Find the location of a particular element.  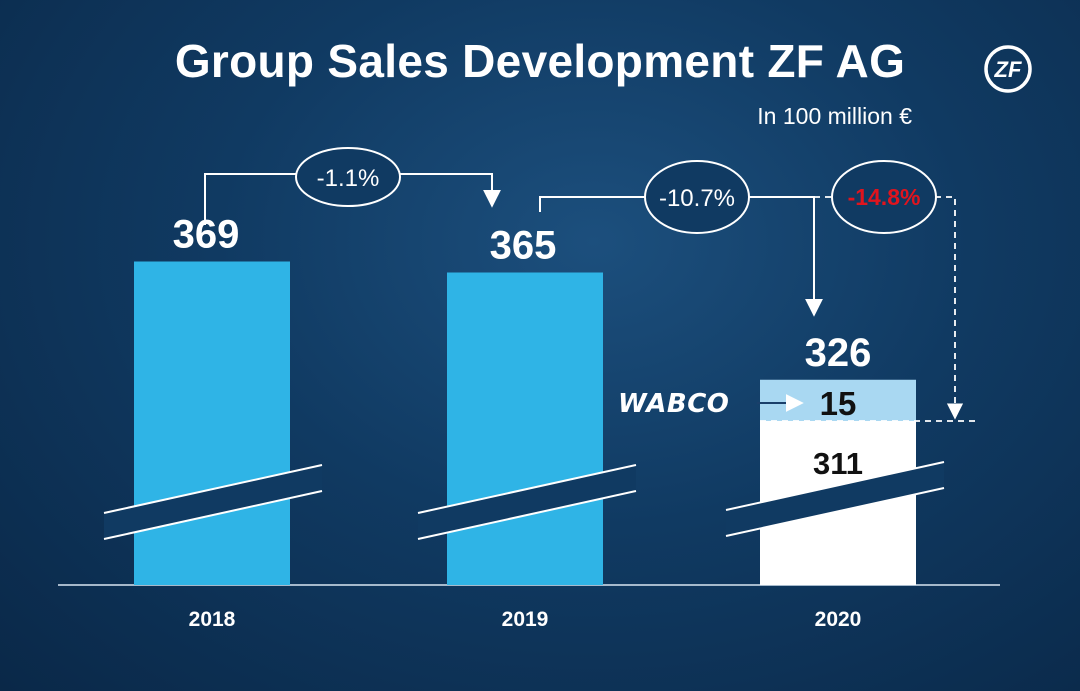

category-label-2018: 2018 is located at coordinates (212, 619).